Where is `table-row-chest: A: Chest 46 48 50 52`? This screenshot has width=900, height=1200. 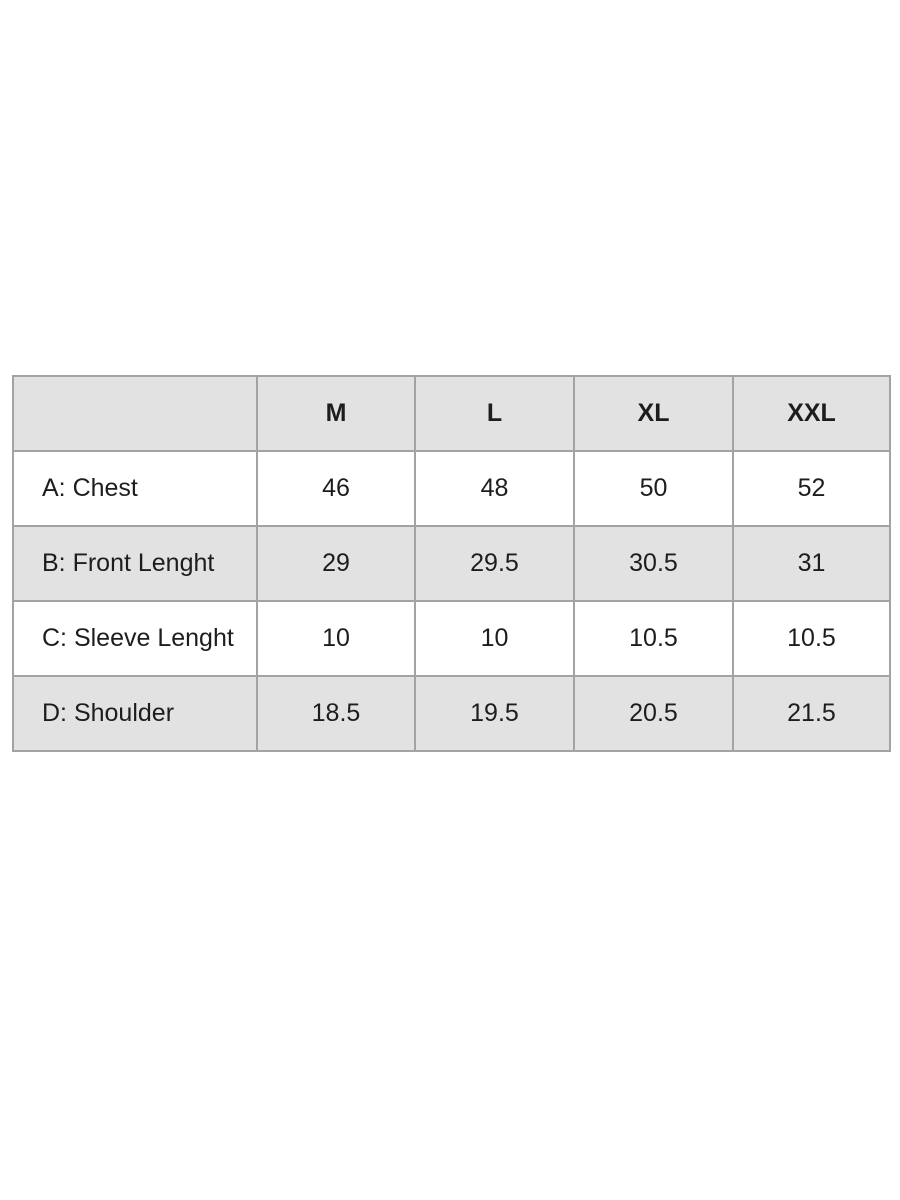 table-row-chest: A: Chest 46 48 50 52 is located at coordinates (451, 488).